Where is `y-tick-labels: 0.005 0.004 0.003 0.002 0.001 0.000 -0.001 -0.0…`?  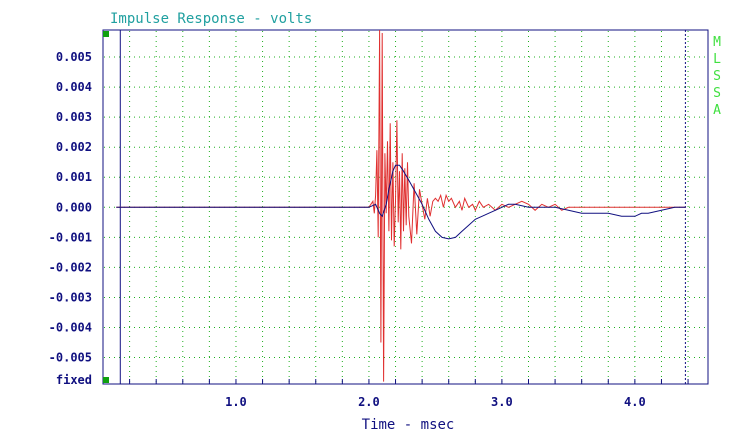
y-tick-labels: 0.005 0.004 0.003 0.002 0.001 0.000 -0.001 -0.0… is located at coordinates (70, 207).